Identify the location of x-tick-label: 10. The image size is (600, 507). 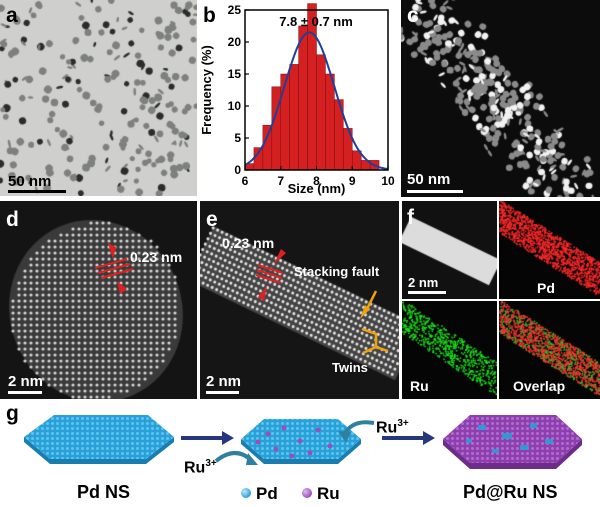
(388, 181).